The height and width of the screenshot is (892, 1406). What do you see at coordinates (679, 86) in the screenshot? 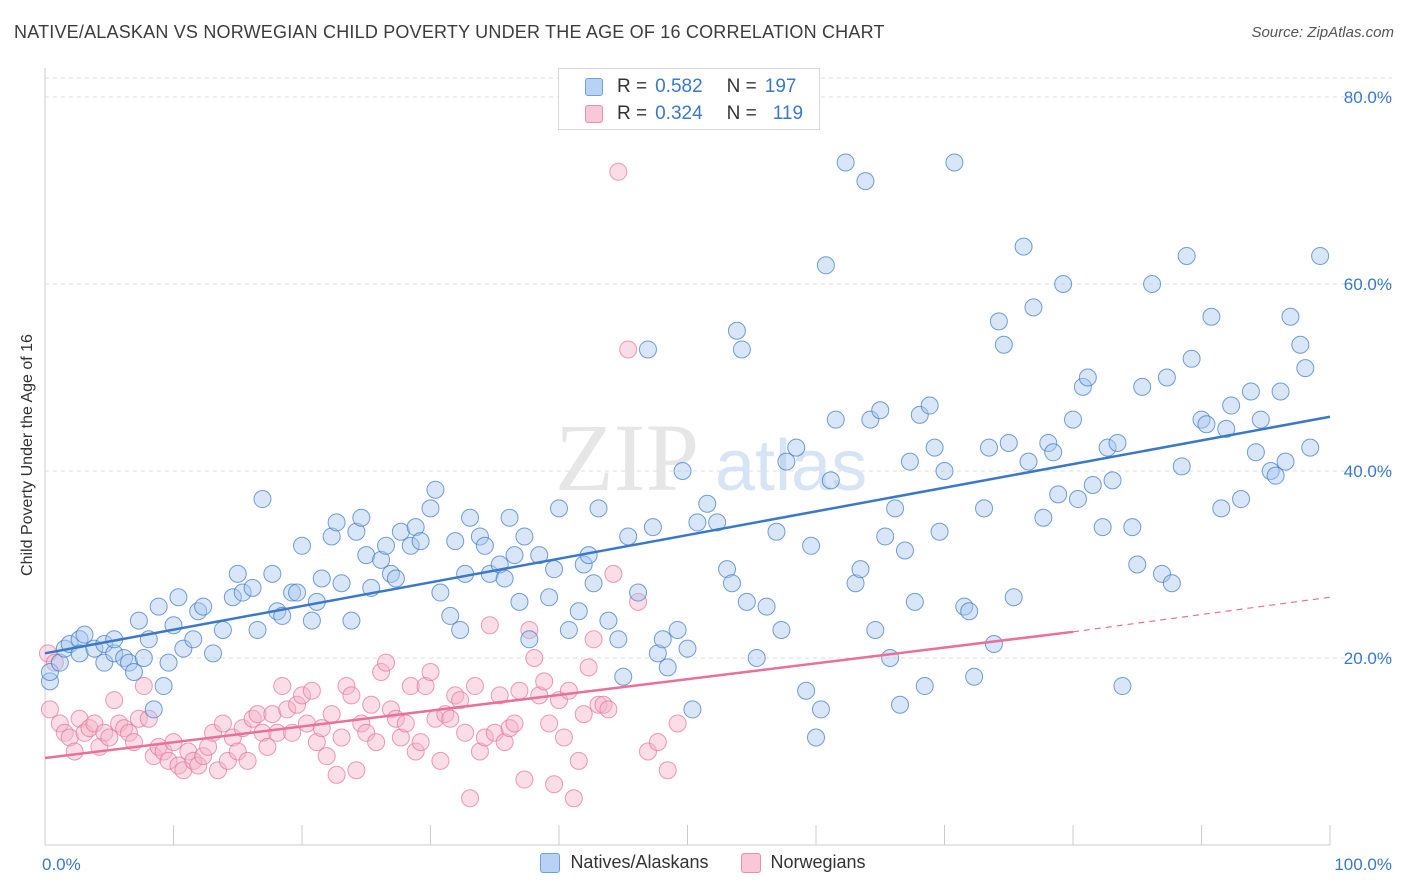
I see `legend-r-value: 0.582` at bounding box center [679, 86].